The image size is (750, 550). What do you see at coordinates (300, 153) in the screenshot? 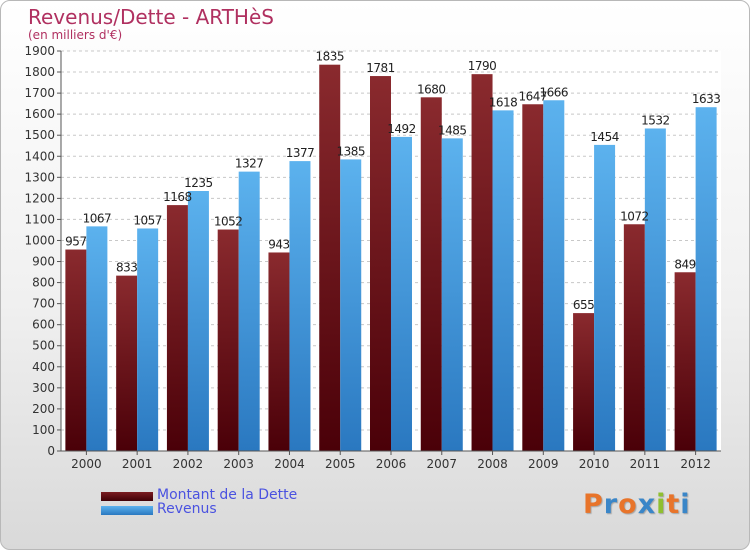
I see `data-label-revenus: 1377` at bounding box center [300, 153].